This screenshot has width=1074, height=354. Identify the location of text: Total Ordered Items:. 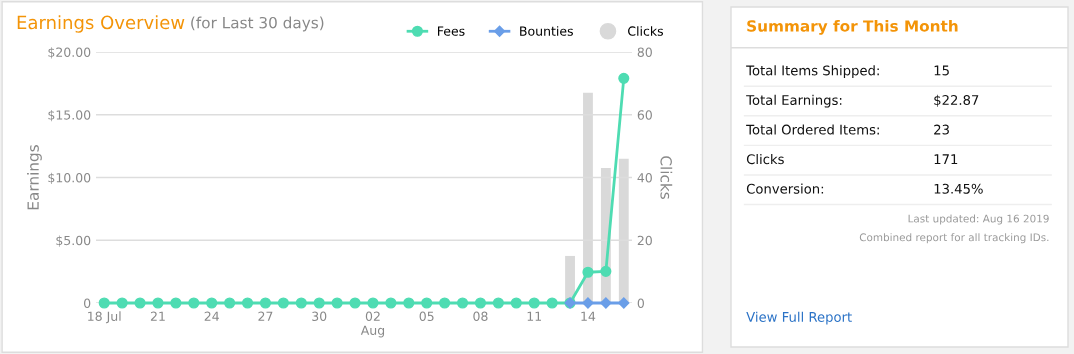
(812, 129).